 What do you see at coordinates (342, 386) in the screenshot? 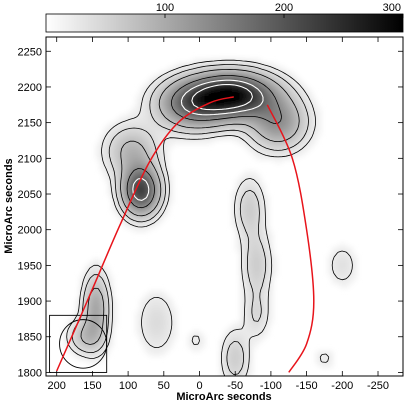
I see `x-tick-label: -200` at bounding box center [342, 386].